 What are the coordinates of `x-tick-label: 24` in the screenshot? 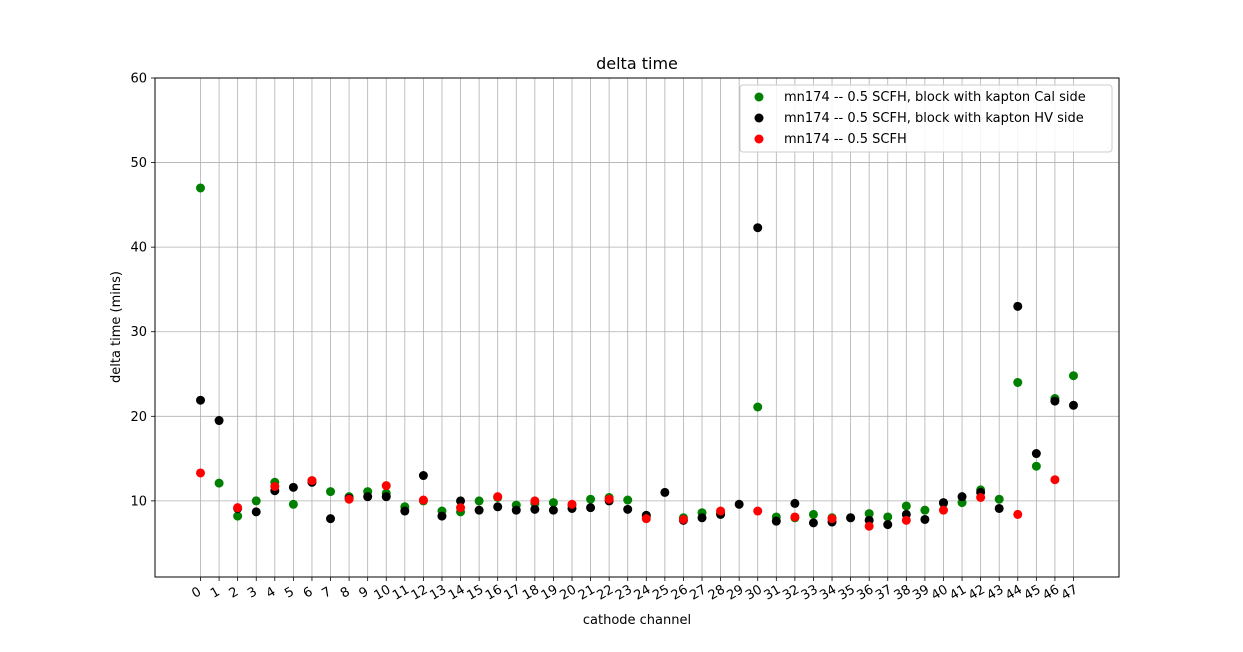 It's located at (643, 592).